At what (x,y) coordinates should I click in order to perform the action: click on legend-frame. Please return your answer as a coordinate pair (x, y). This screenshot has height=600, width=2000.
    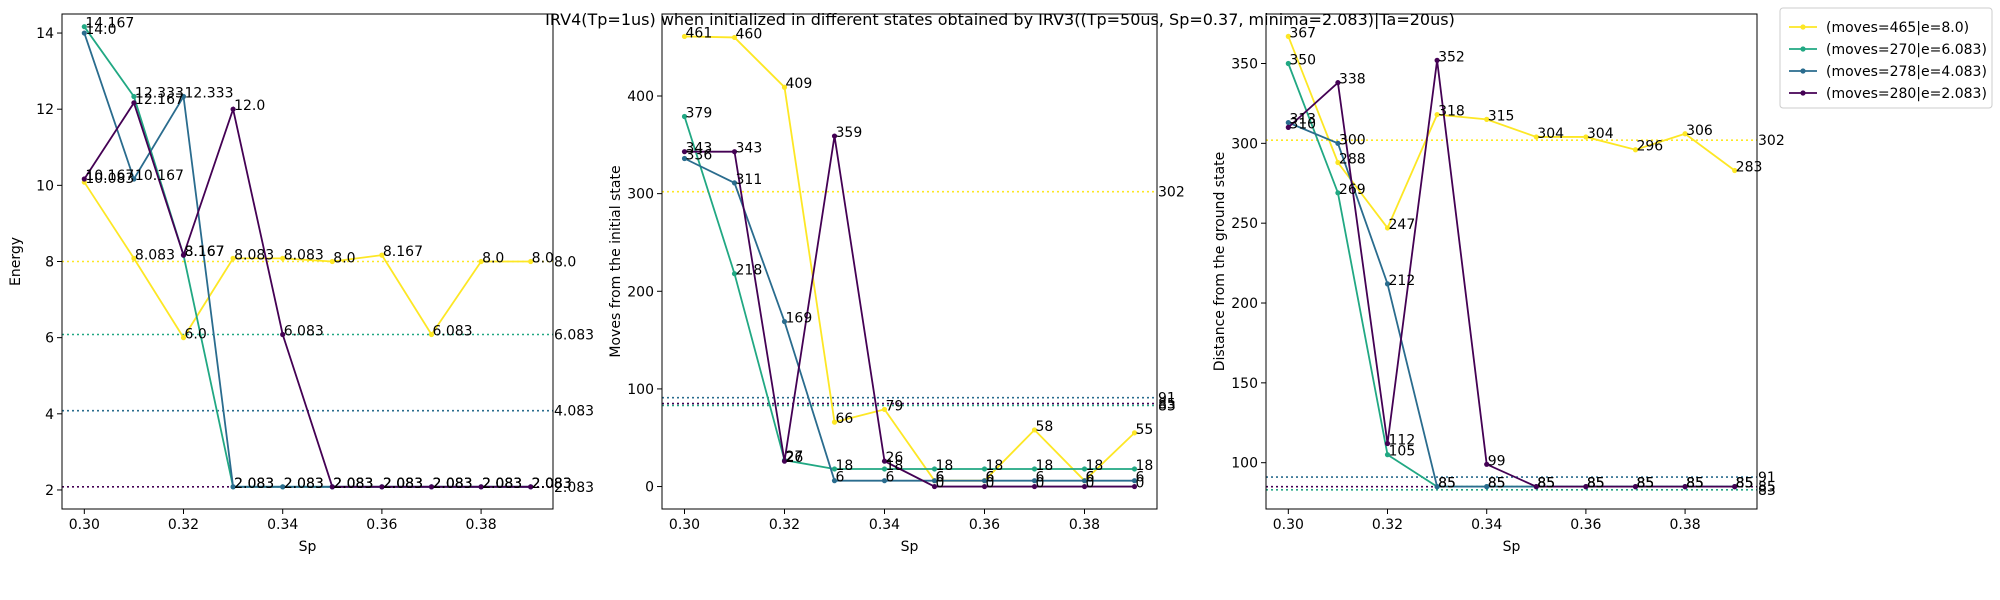
    Looking at the image, I should click on (1886, 58).